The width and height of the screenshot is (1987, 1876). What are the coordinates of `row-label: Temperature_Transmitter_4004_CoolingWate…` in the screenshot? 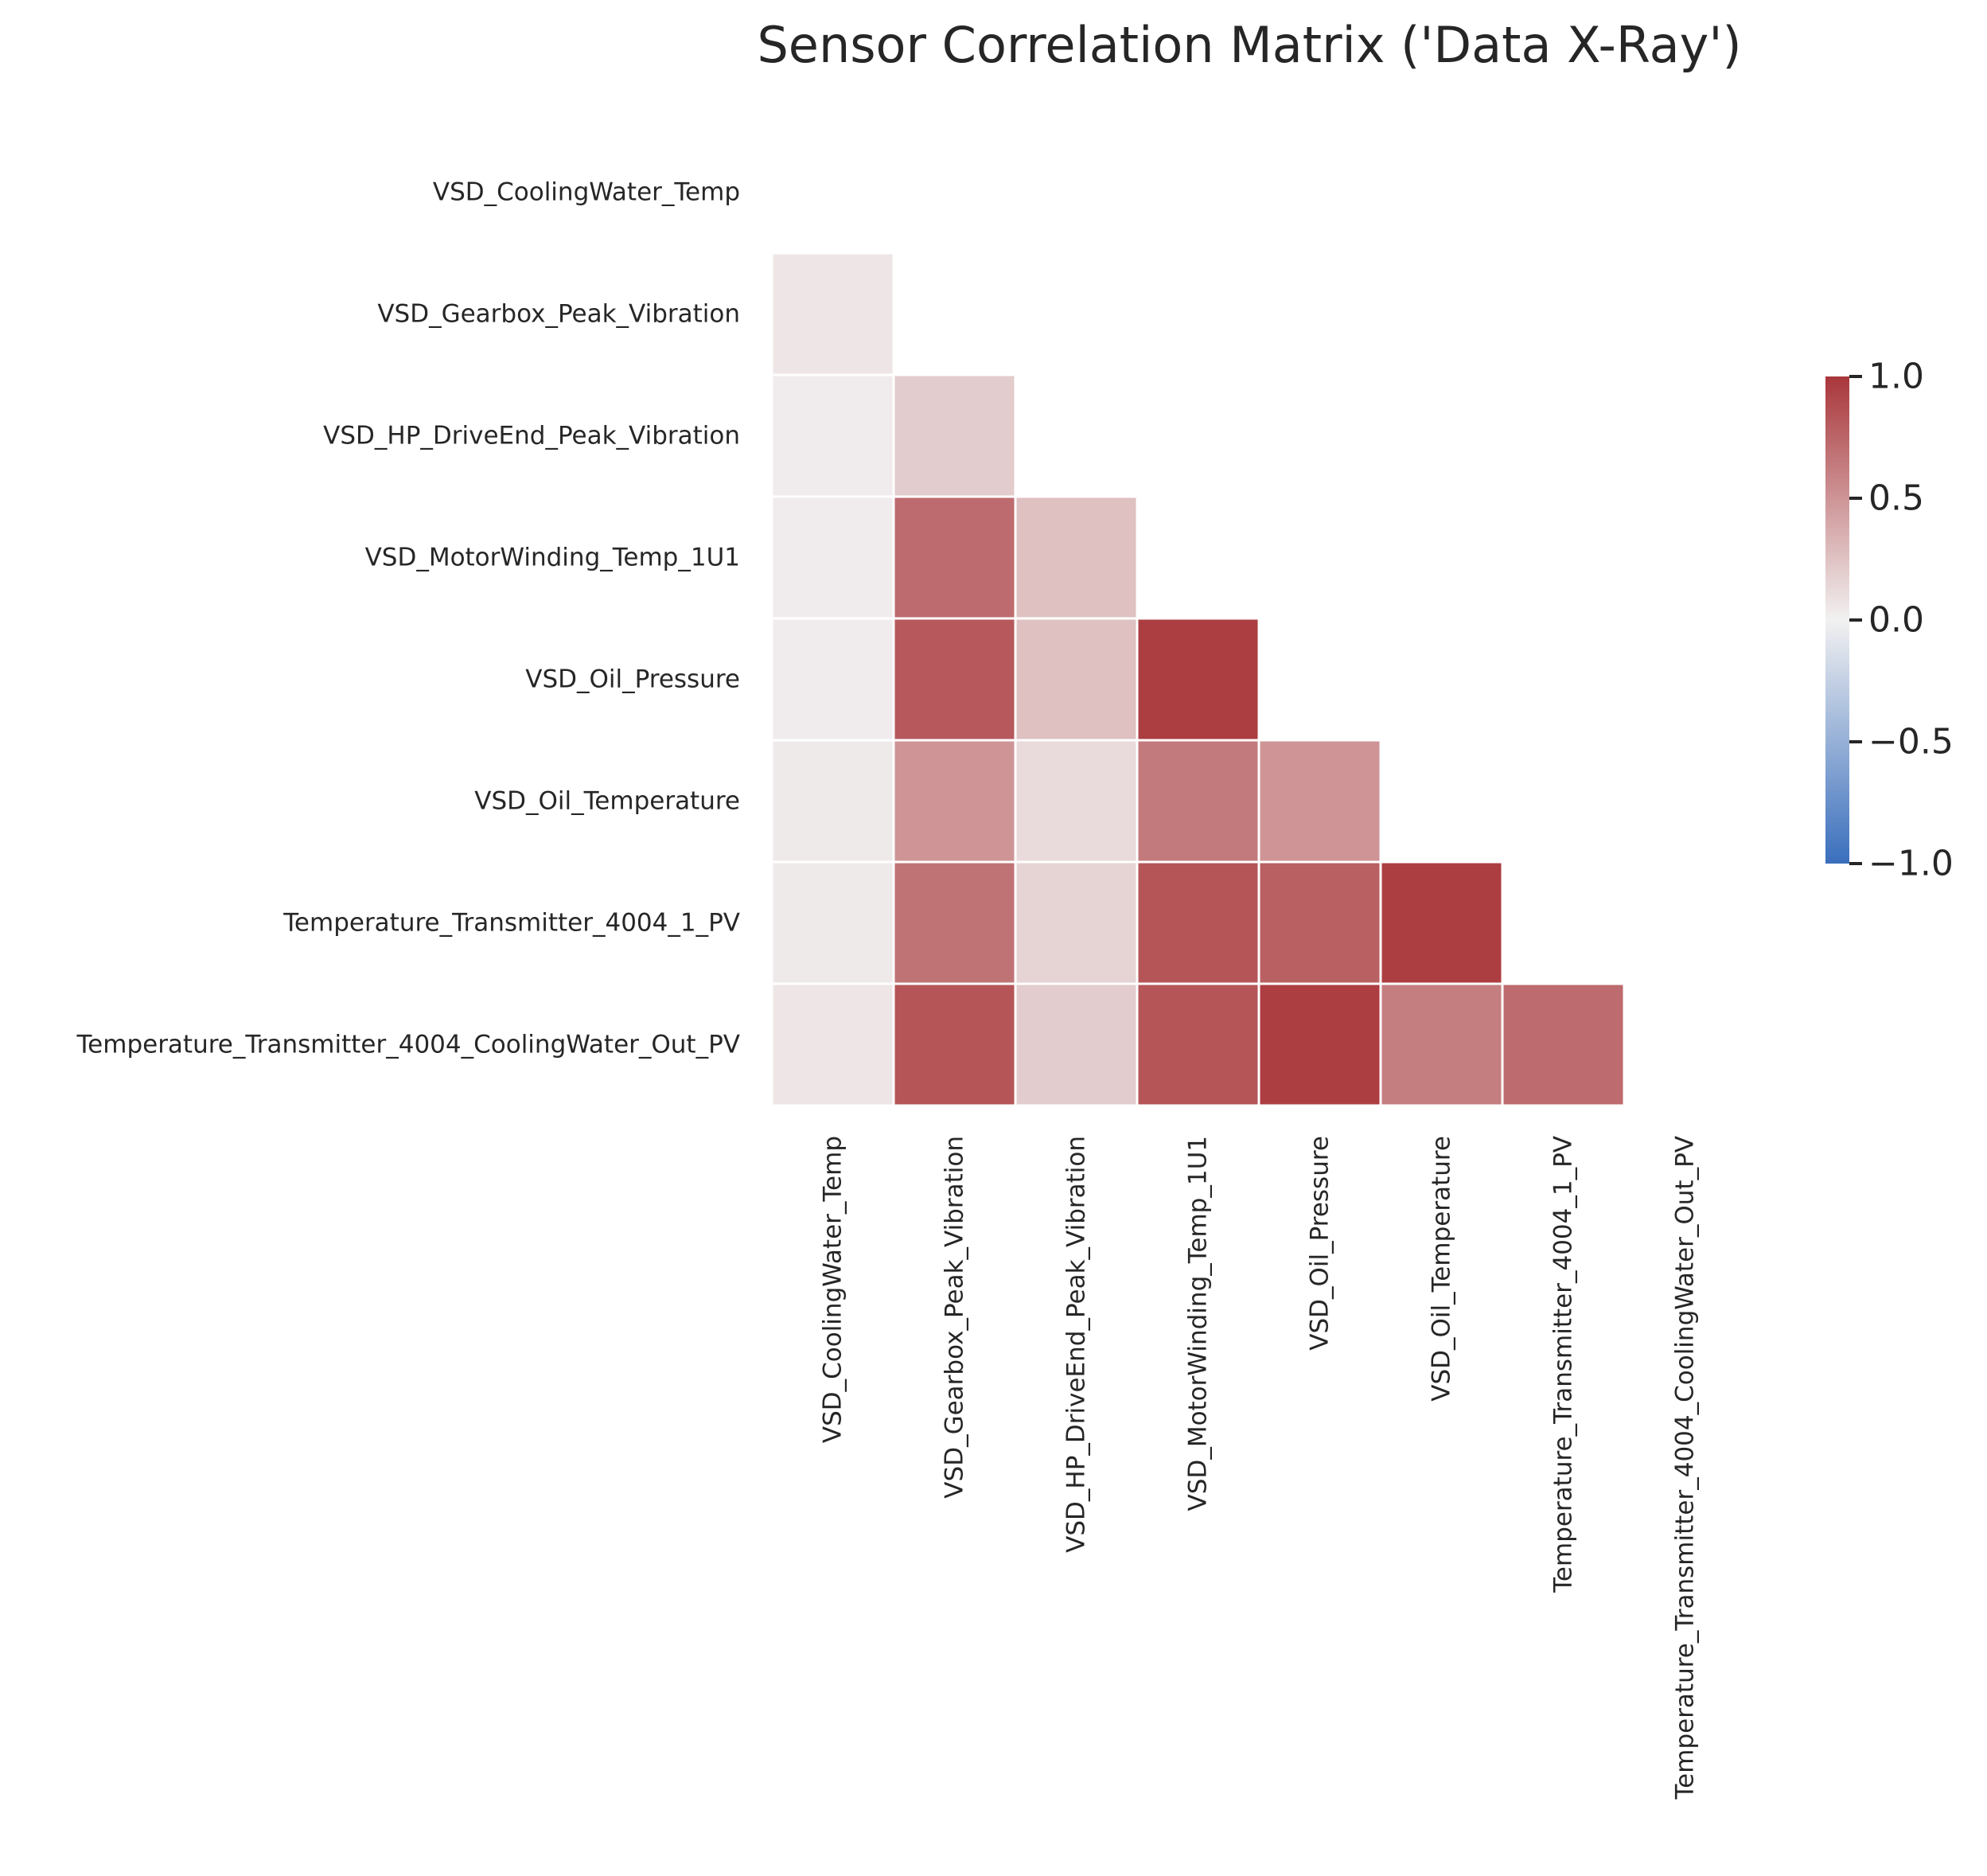 It's located at (408, 1045).